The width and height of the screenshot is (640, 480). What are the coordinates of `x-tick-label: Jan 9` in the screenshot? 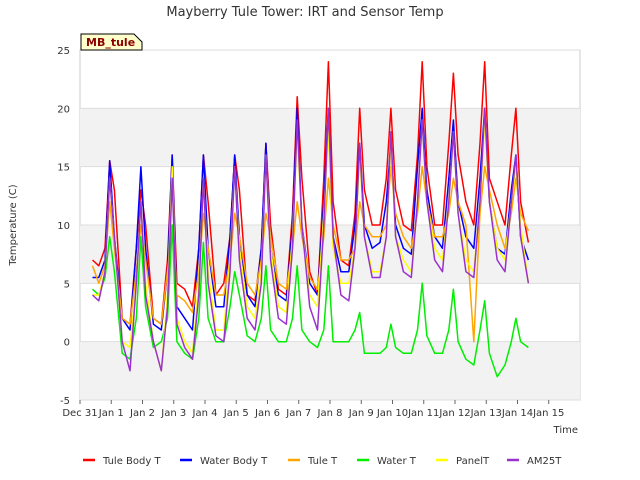 It's located at (361, 413).